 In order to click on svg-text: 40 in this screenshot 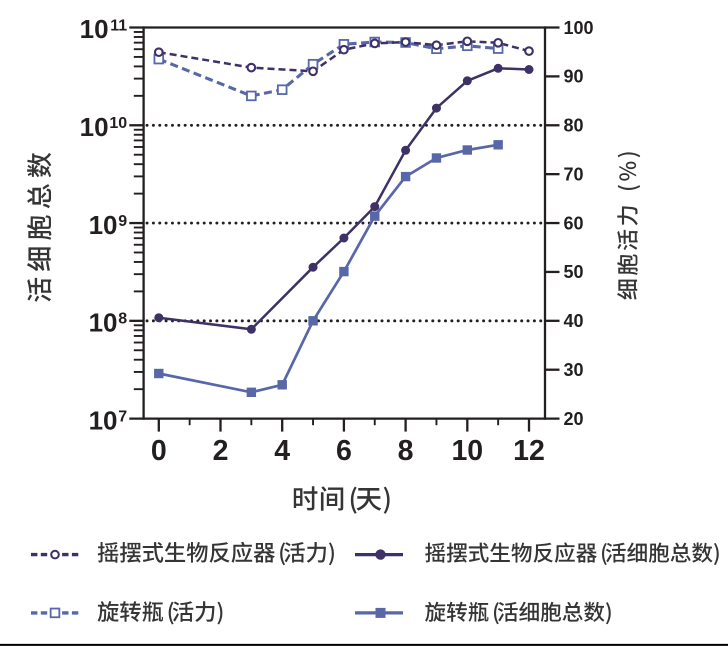, I will do `click(574, 321)`.